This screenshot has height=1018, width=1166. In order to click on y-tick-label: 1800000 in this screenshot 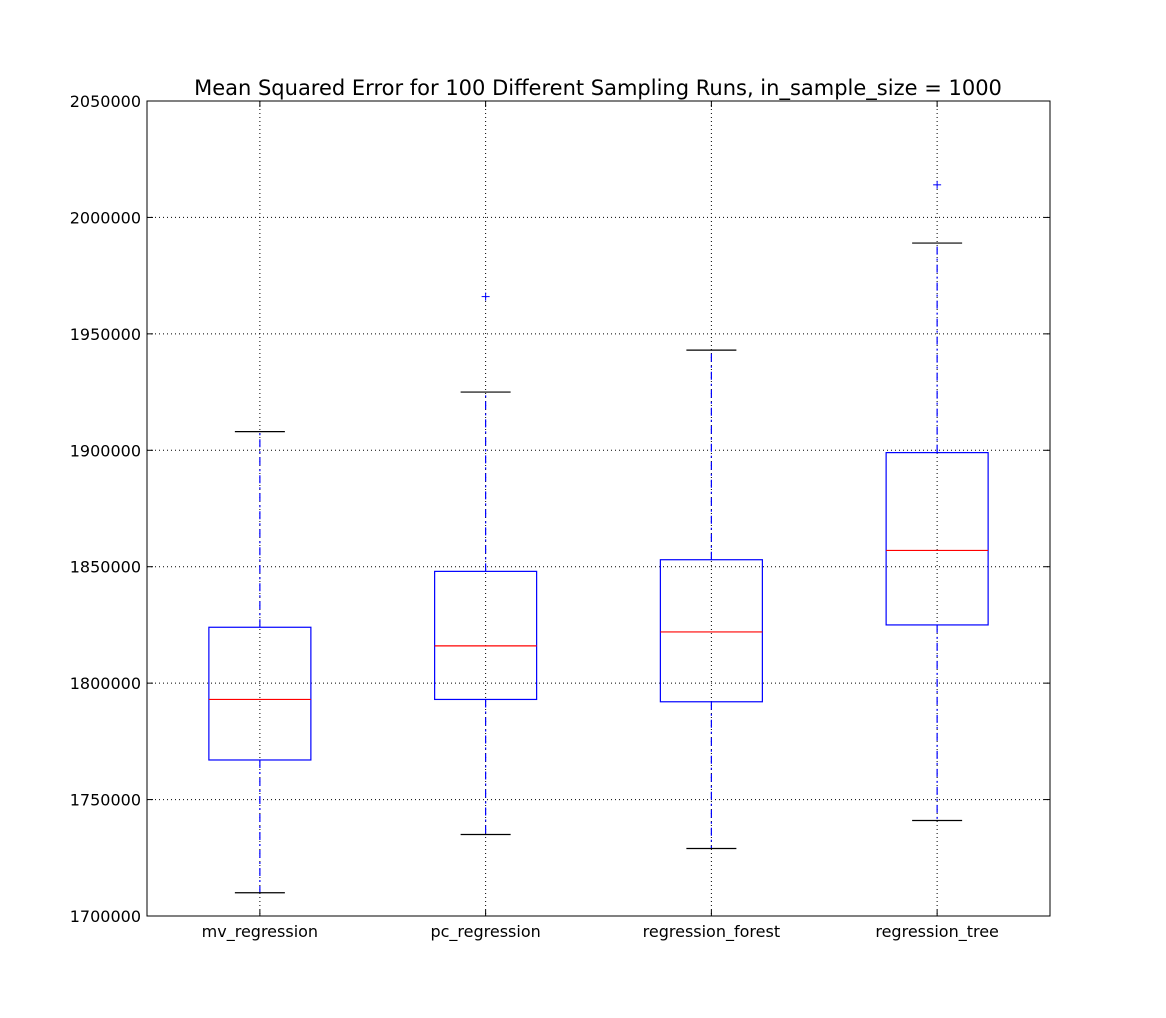, I will do `click(105, 683)`.